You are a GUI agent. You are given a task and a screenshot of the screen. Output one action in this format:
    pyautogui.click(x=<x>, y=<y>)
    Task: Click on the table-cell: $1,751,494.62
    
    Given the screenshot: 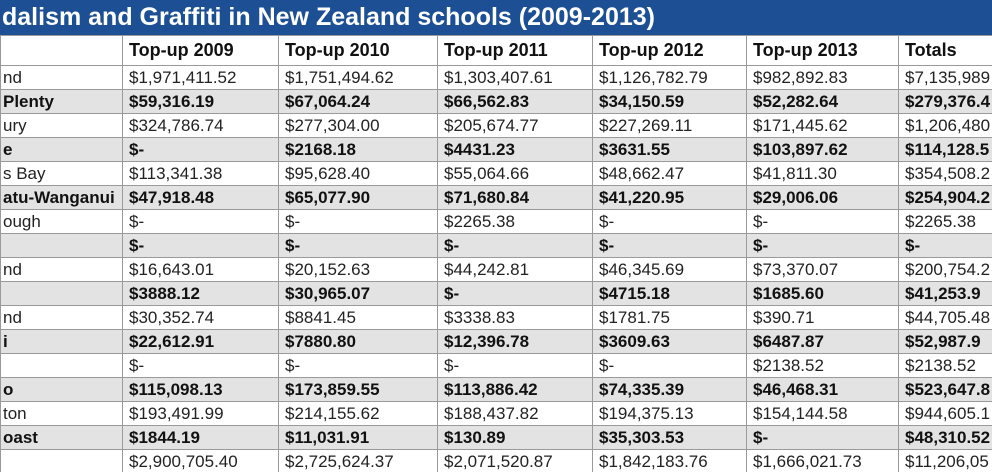 What is the action you would take?
    pyautogui.click(x=358, y=77)
    